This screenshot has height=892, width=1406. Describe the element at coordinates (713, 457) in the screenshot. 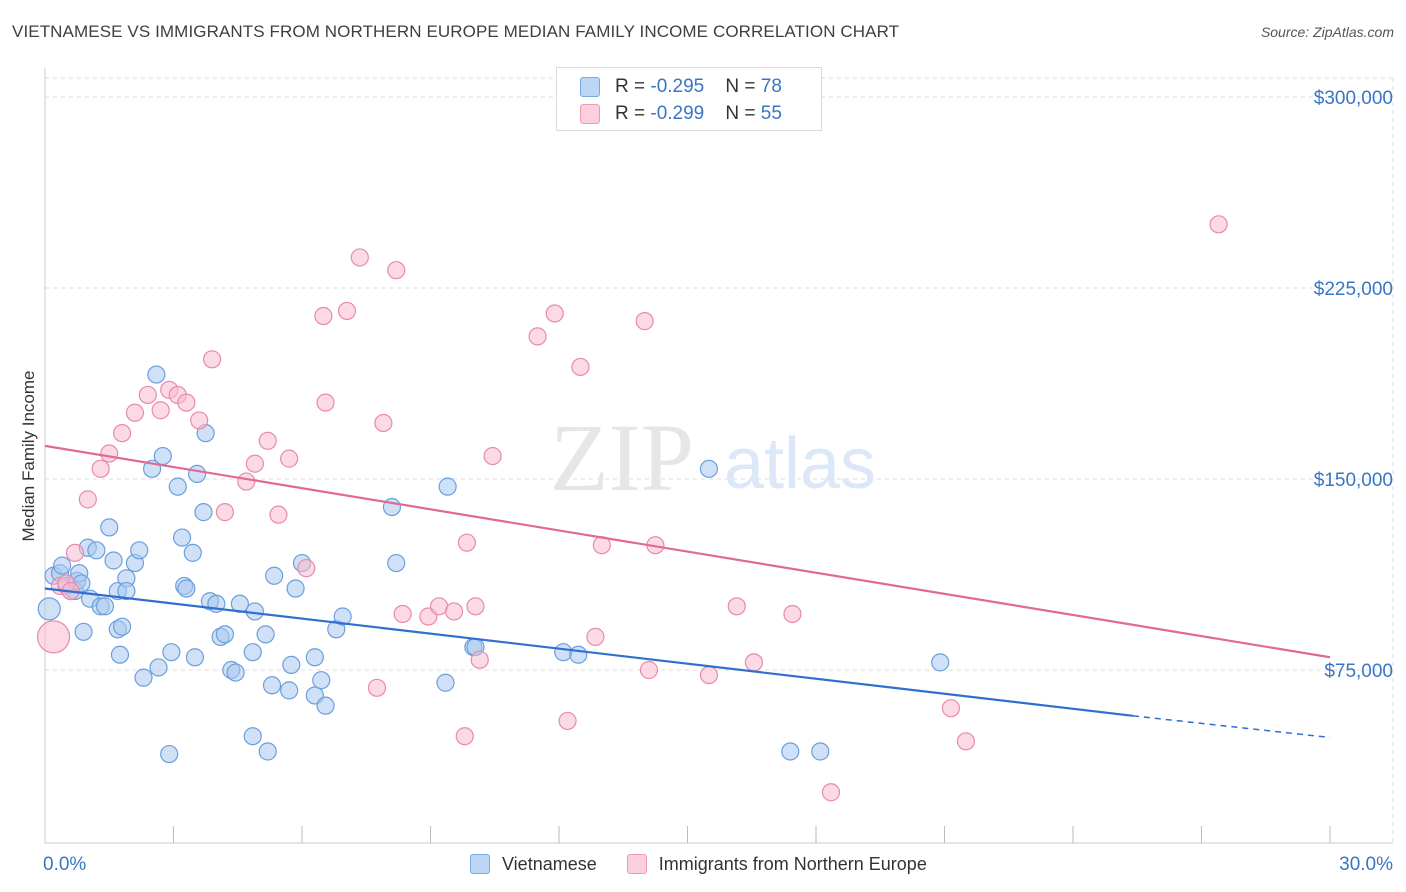

I see `watermark: ZIP atlas` at that location.